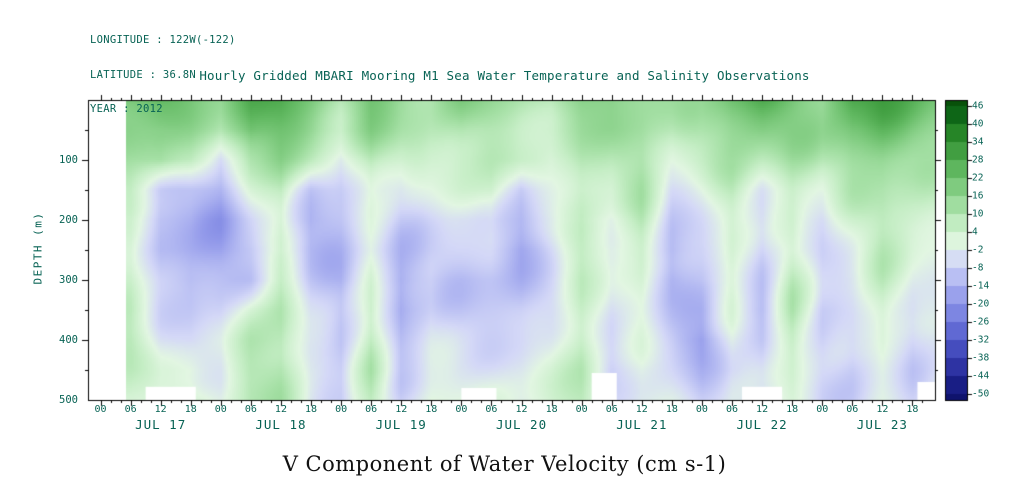 The width and height of the screenshot is (1009, 504). Describe the element at coordinates (978, 160) in the screenshot. I see `colorbar-tick-label: 28` at that location.